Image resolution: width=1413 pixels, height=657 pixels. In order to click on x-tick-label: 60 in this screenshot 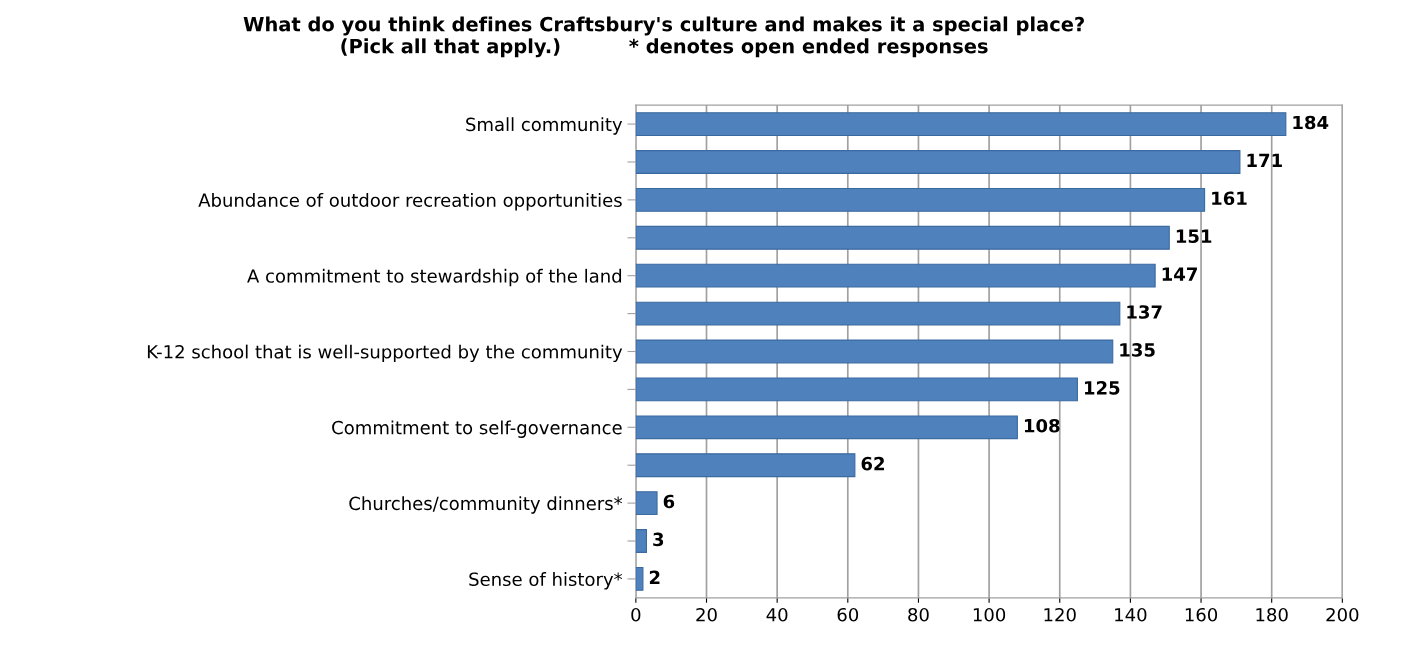, I will do `click(848, 614)`.